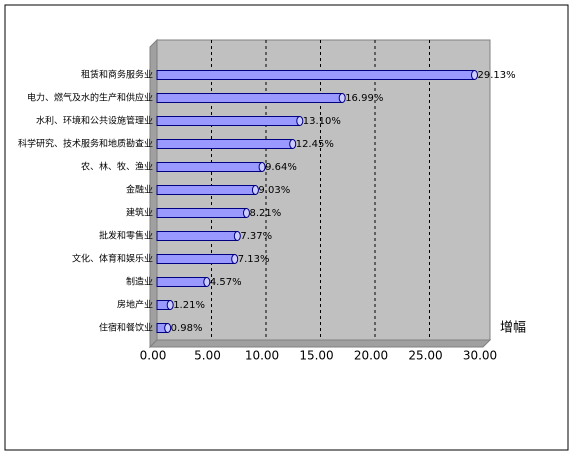 This screenshot has height=460, width=575. I want to click on y-tick-label: 住宿和餐饮业, so click(126, 328).